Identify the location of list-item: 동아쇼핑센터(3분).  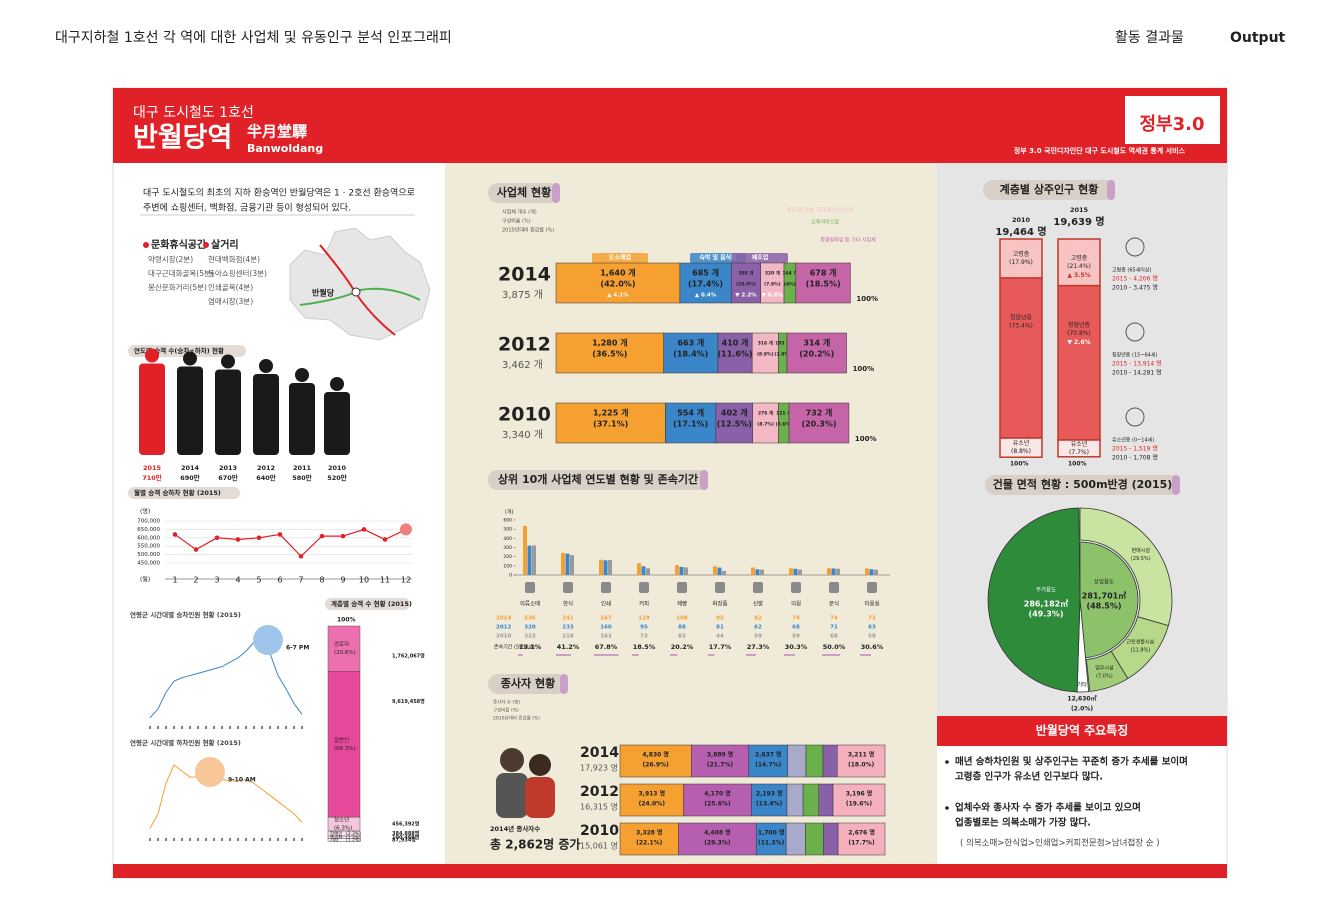
(237, 273).